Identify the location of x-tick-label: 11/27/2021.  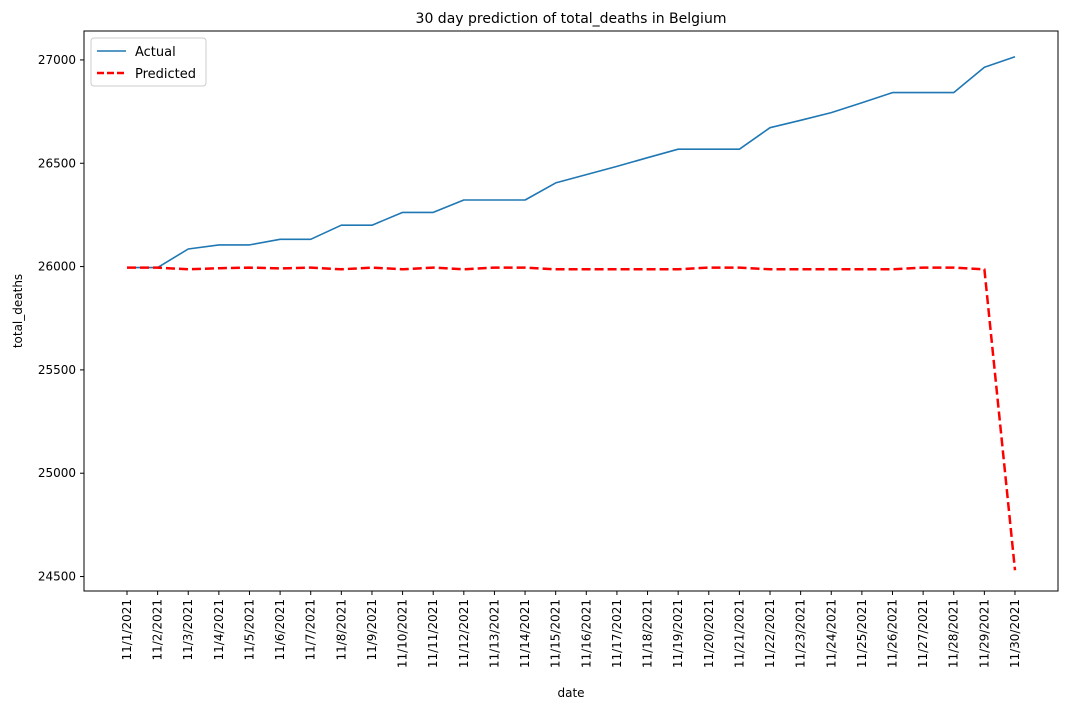
(923, 633).